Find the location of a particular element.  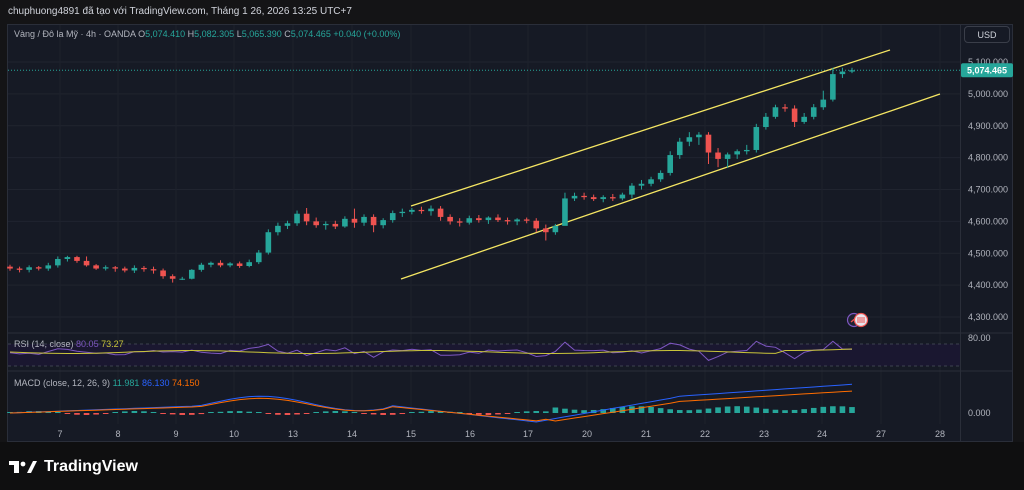

time-tick-label: 13 is located at coordinates (293, 434).